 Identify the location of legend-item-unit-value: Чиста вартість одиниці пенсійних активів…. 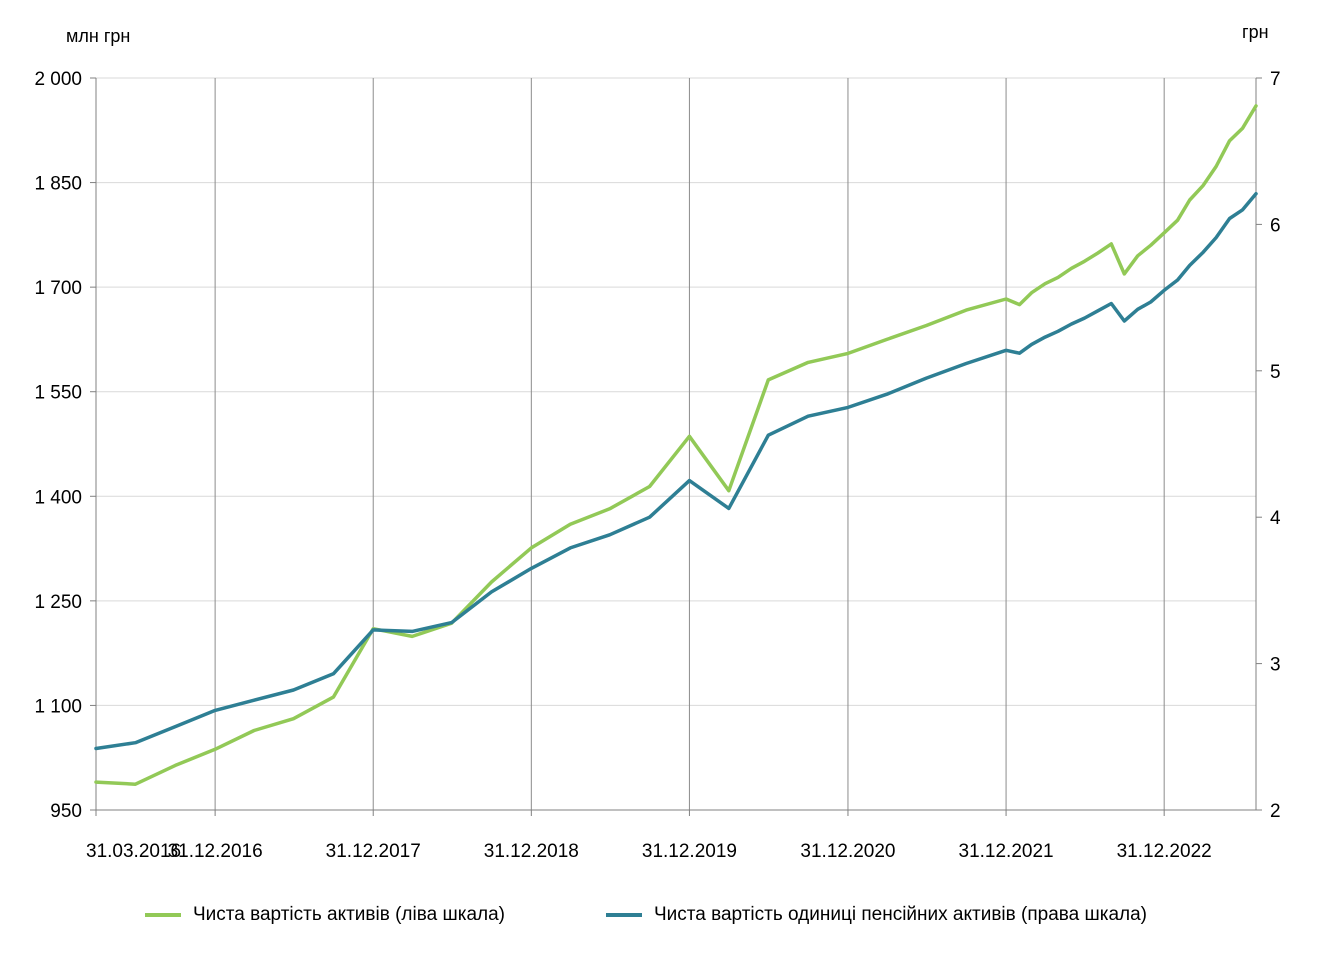
(876, 915).